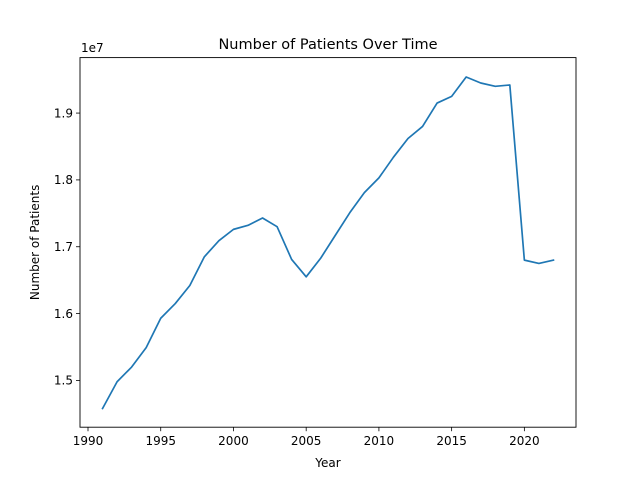 The width and height of the screenshot is (640, 480). Describe the element at coordinates (233, 441) in the screenshot. I see `x-tick-label: 2000` at that location.